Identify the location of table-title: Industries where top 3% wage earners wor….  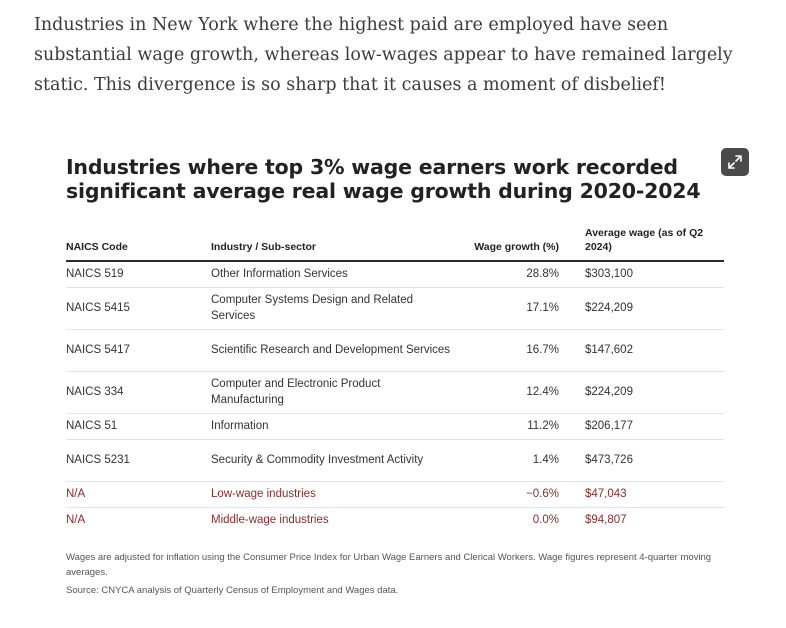
(383, 179).